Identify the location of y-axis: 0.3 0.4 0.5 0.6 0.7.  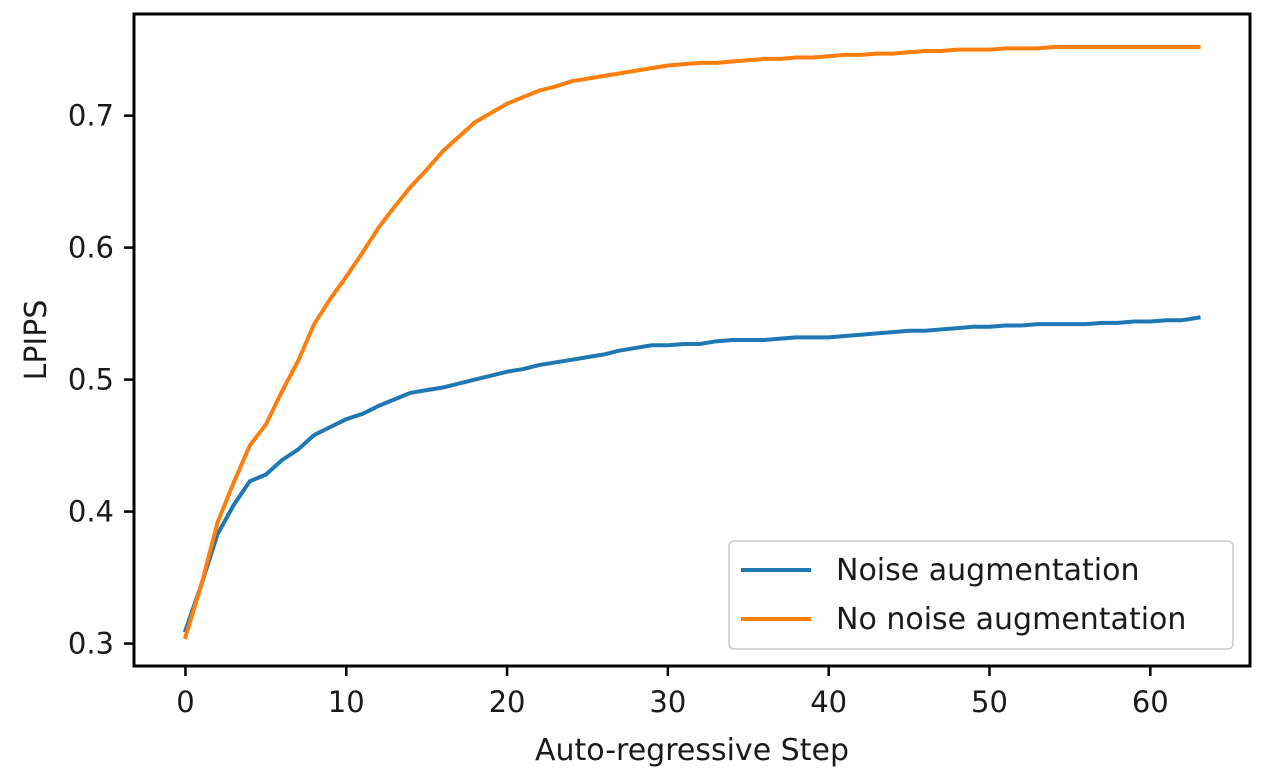
(101, 380).